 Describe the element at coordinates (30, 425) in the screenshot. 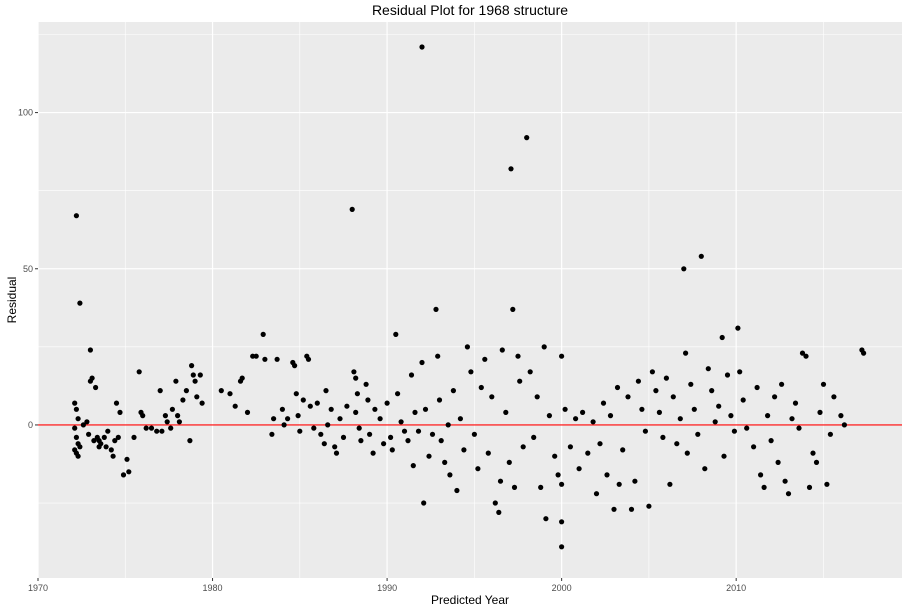

I see `y-tick-label: 0` at that location.